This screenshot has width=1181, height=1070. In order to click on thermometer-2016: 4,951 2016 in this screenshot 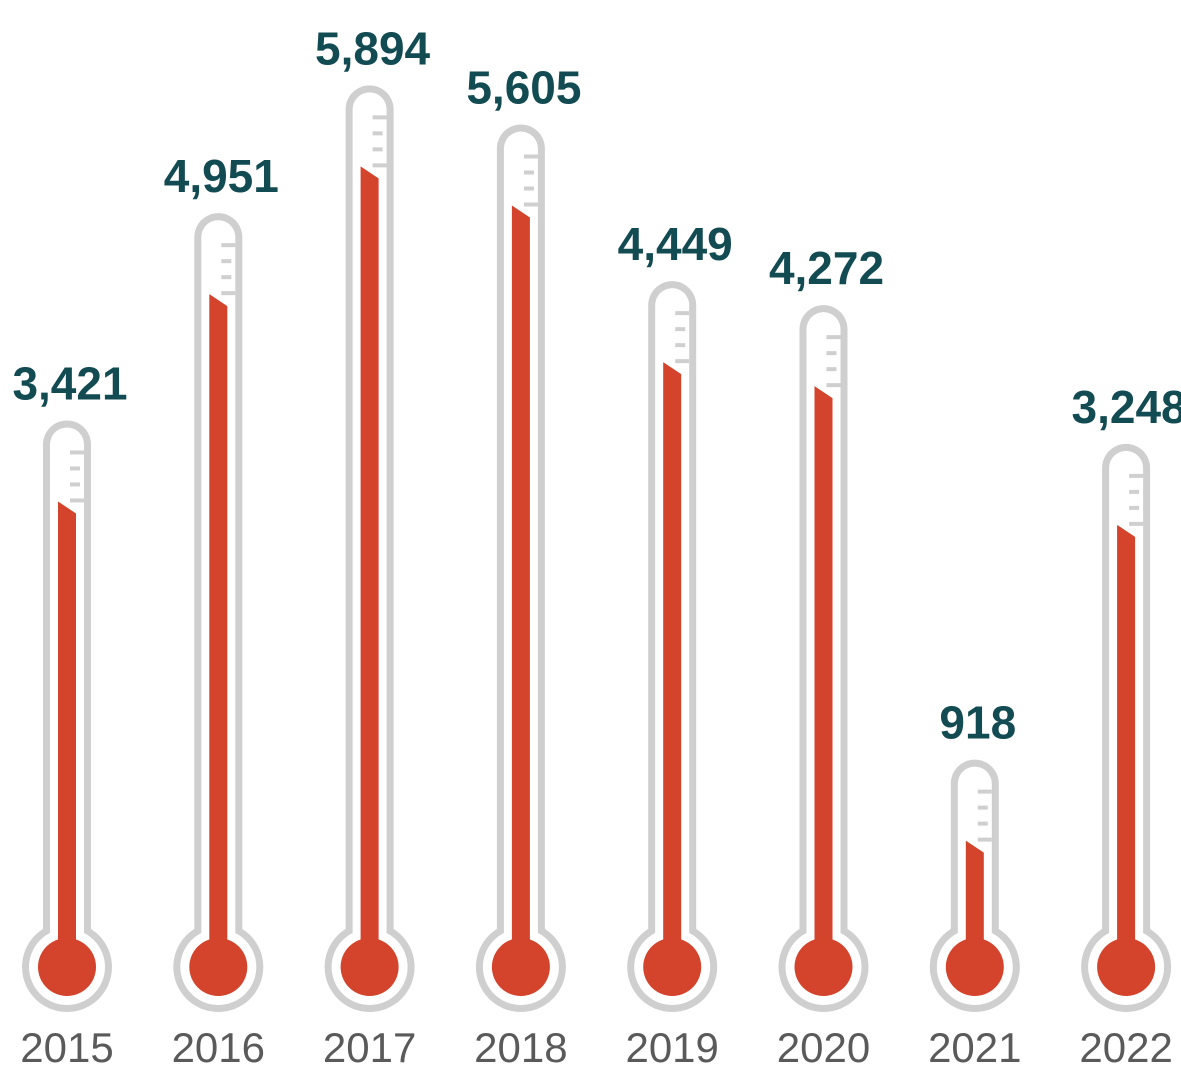, I will do `click(221, 610)`.